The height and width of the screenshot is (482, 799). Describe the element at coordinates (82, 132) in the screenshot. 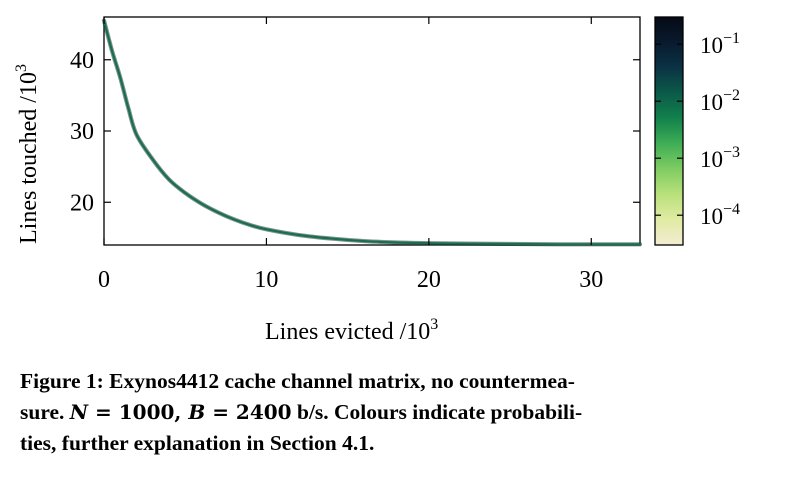

I see `y-tick-label: 30` at that location.